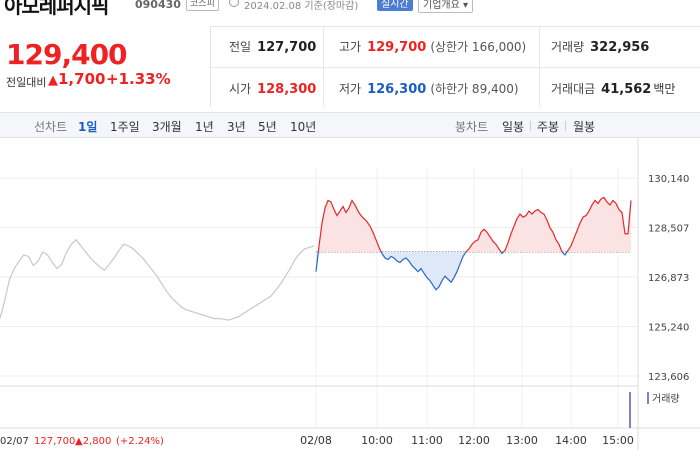  Describe the element at coordinates (474, 89) in the screenshot. I see `lower-limit: (하한가 89,400)` at that location.